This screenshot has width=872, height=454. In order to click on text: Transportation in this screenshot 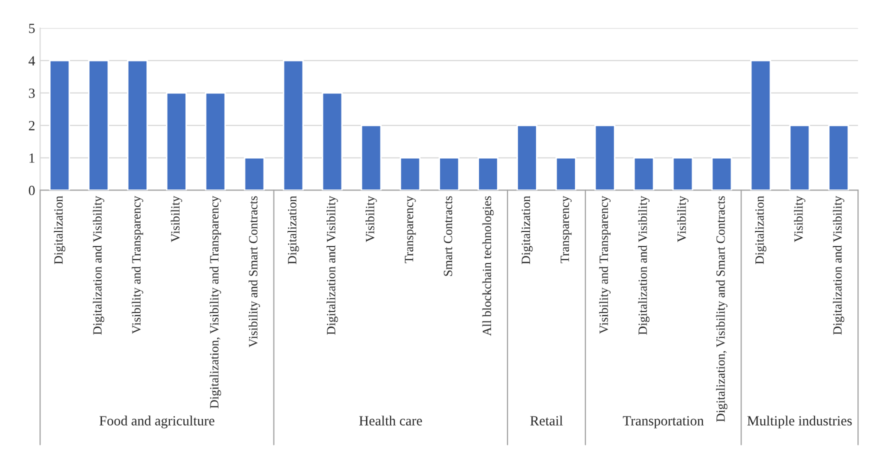, I will do `click(663, 422)`.